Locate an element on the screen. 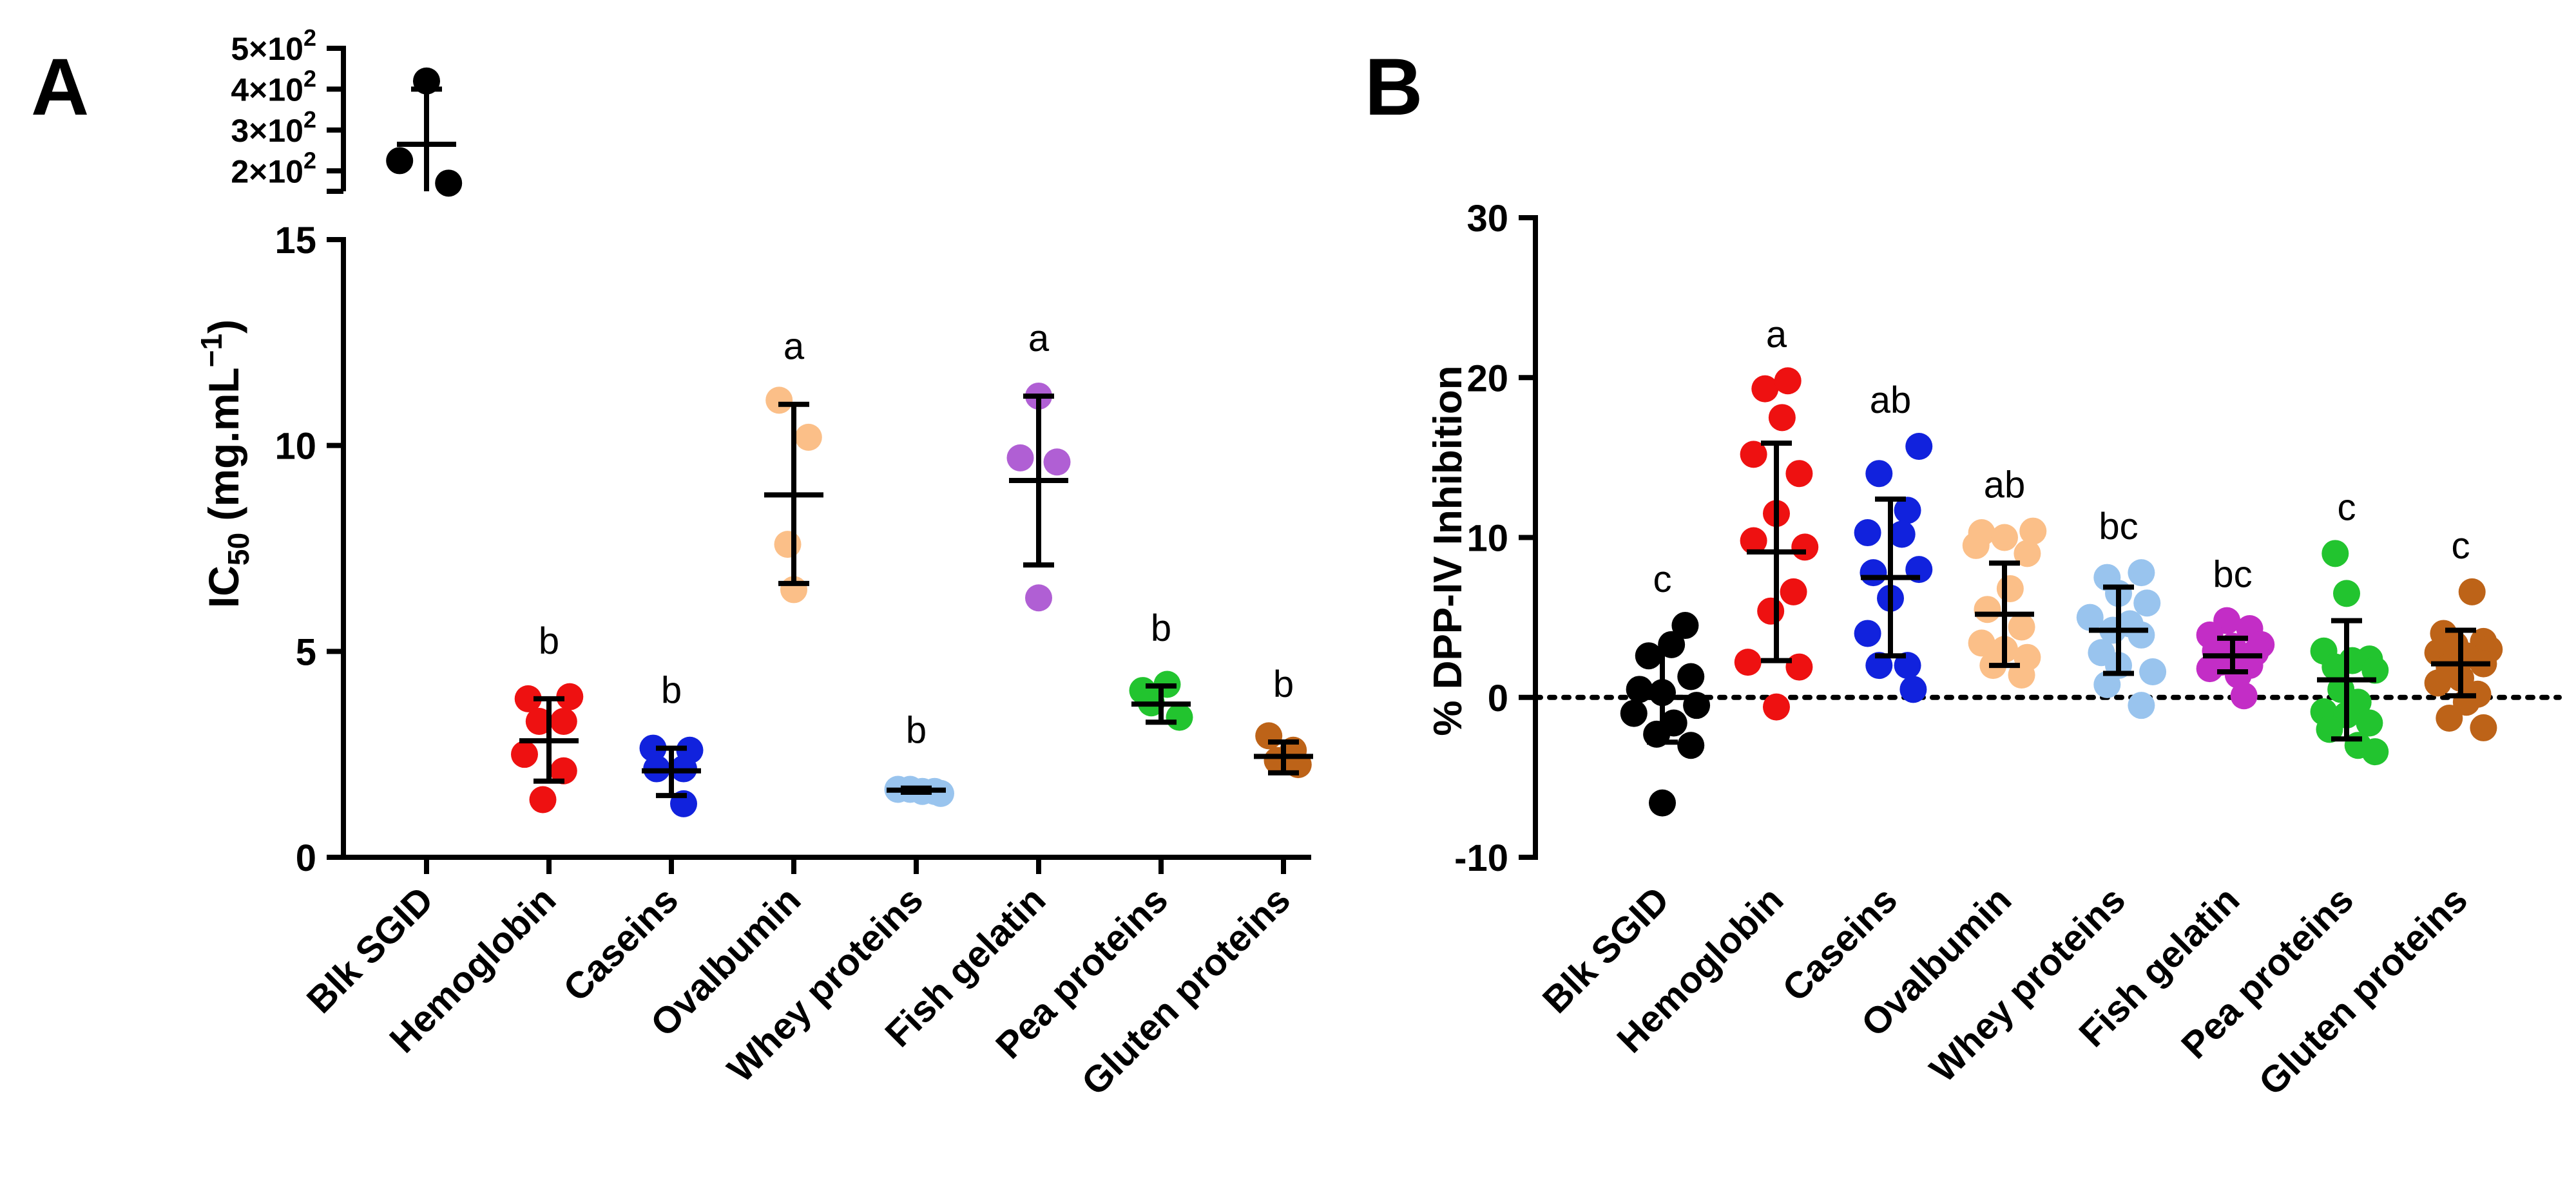 The image size is (2576, 1189). y-tick-label-base: 5×10 is located at coordinates (267, 49).